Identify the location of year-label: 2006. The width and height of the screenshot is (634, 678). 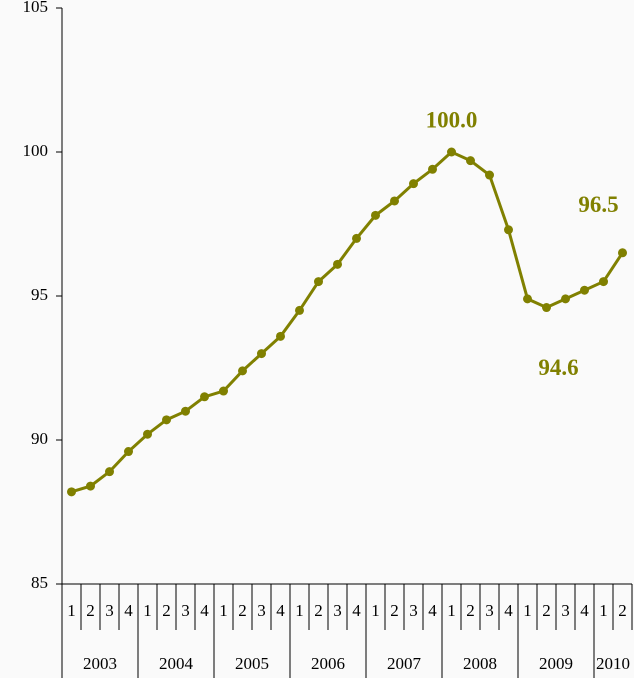
(328, 663).